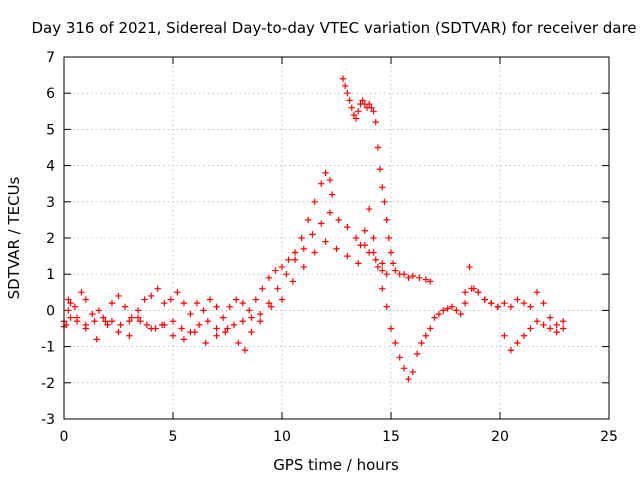  What do you see at coordinates (50, 239) in the screenshot?
I see `y-tick-label: 2` at bounding box center [50, 239].